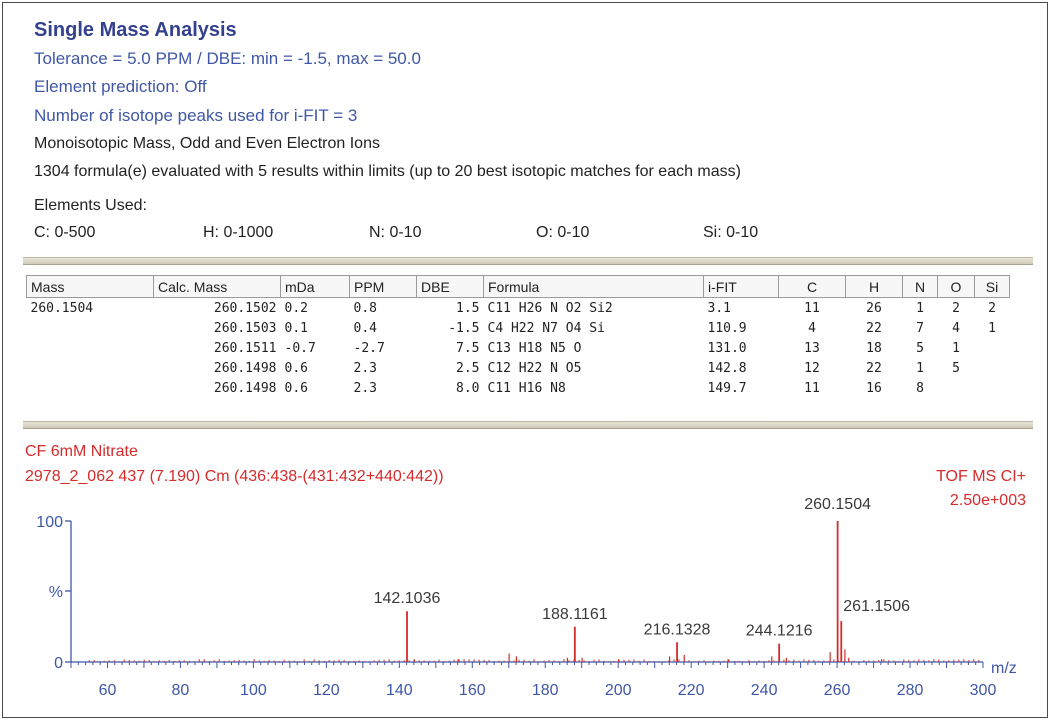 Image resolution: width=1052 pixels, height=722 pixels. I want to click on element-range-h: H: 0-1000, so click(238, 232).